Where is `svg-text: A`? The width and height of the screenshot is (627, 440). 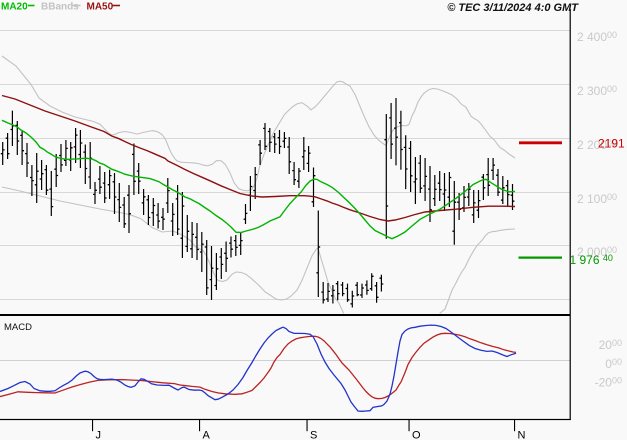
svg-text: A is located at coordinates (207, 435).